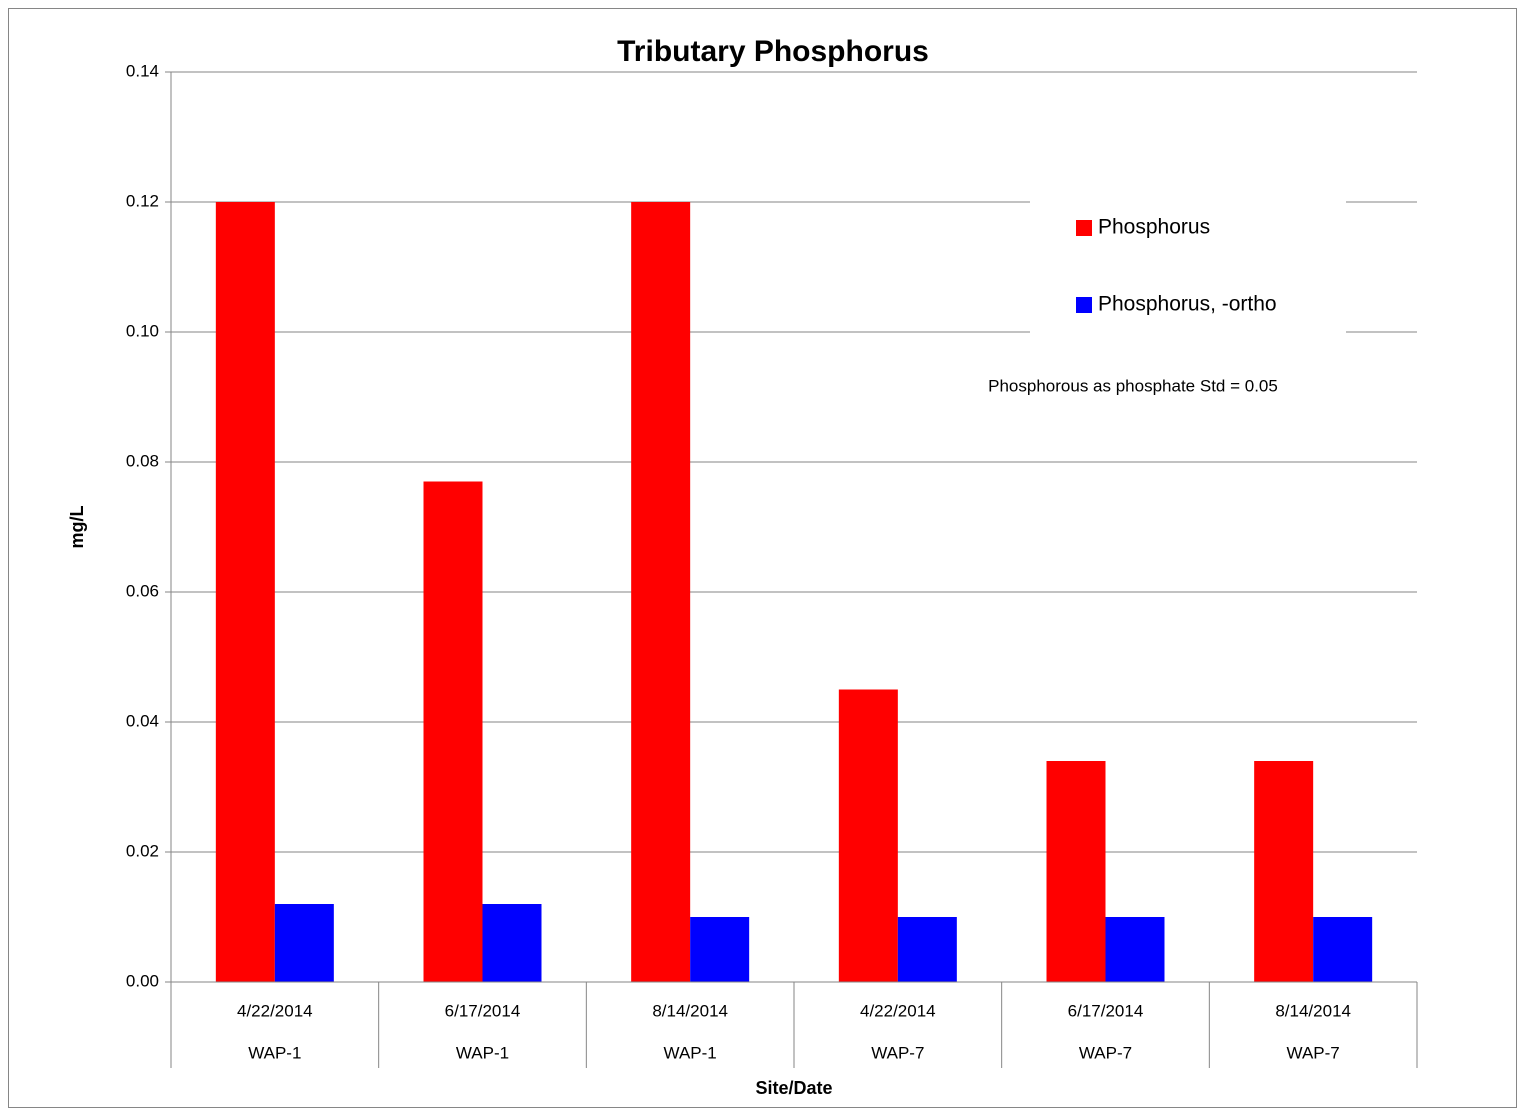 Image resolution: width=1520 pixels, height=1110 pixels. What do you see at coordinates (1133, 385) in the screenshot?
I see `annotation: Phosphorous as phosphate Std = 0.05` at bounding box center [1133, 385].